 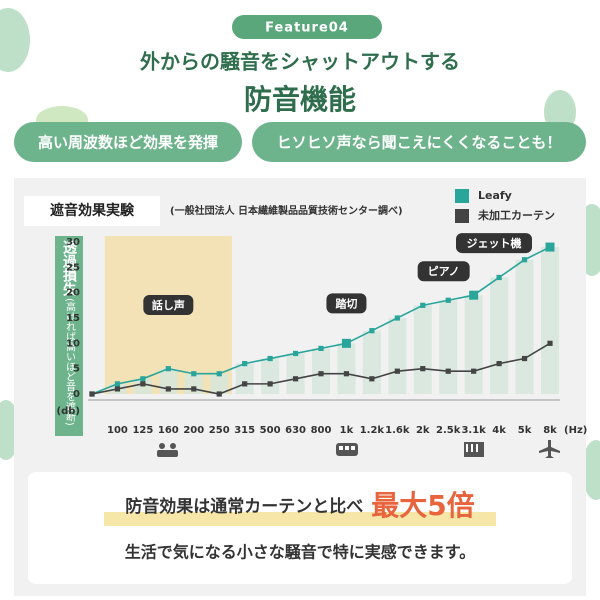 I want to click on x-tick-label: 125, so click(x=142, y=430).